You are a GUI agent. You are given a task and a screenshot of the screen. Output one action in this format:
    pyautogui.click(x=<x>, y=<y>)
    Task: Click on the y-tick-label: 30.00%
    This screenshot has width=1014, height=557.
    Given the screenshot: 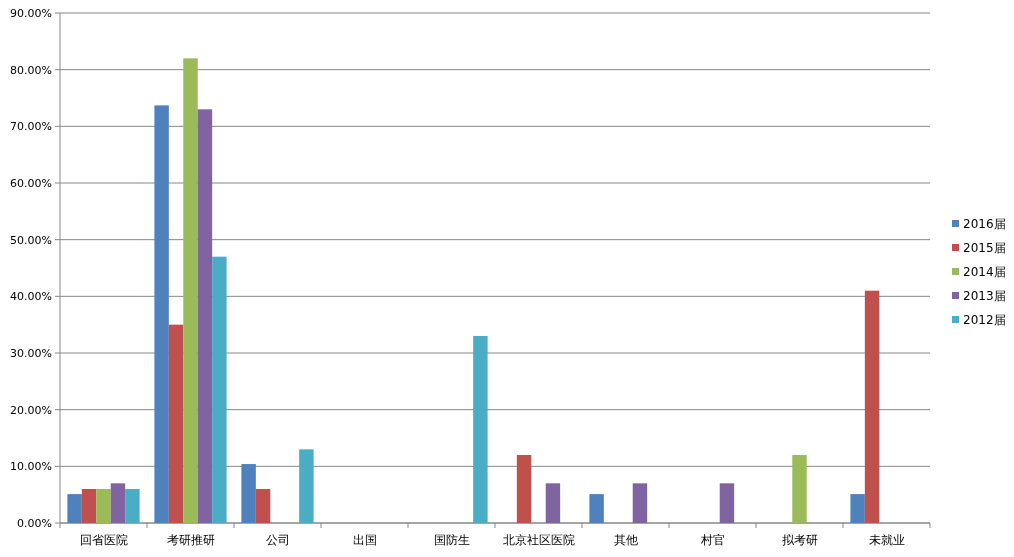 What is the action you would take?
    pyautogui.click(x=31, y=353)
    